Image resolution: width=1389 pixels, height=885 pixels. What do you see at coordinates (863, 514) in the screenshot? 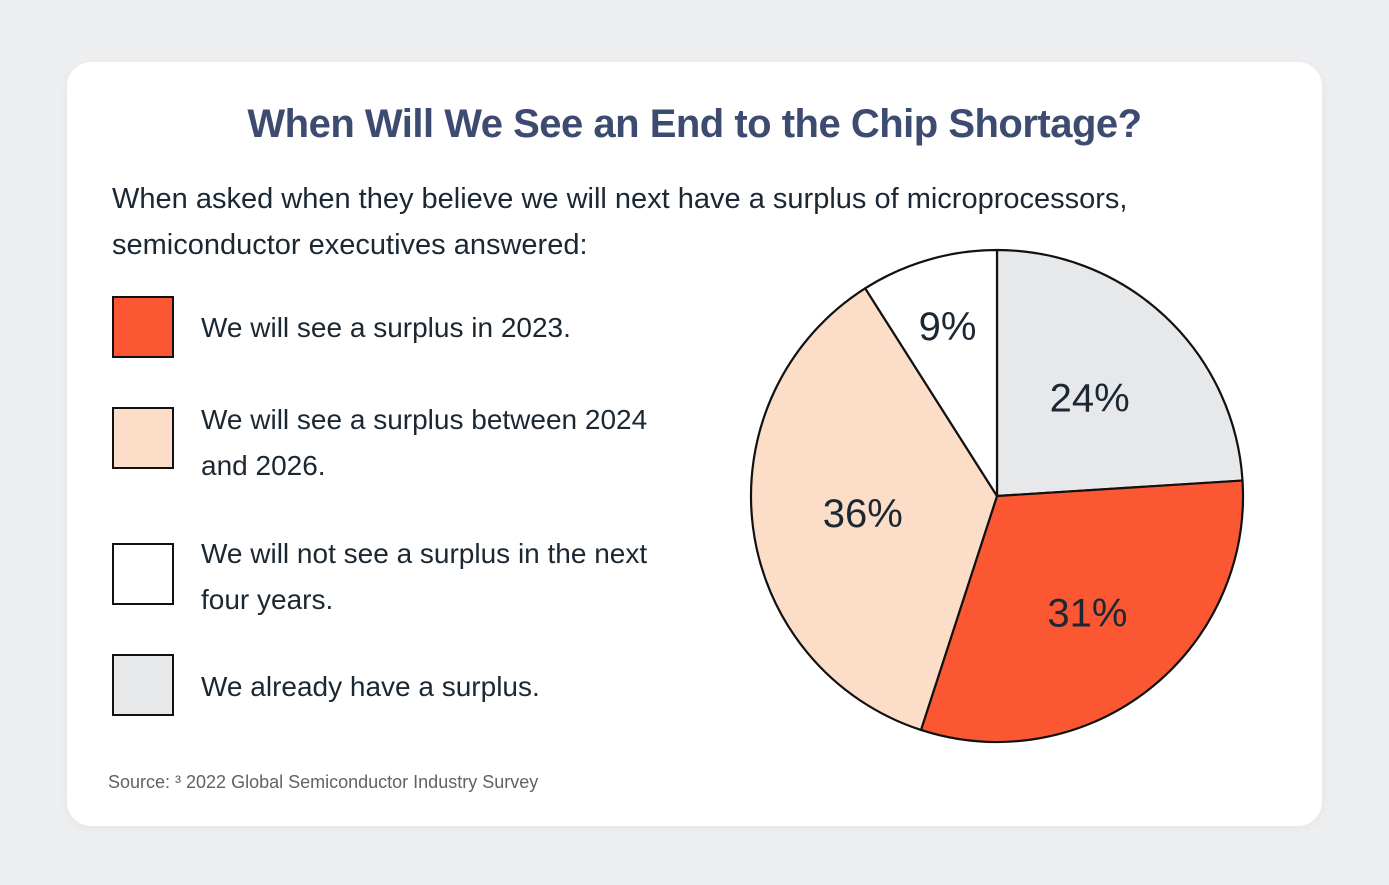
I see `pie-label-surplus-2024-2026: 36%` at bounding box center [863, 514].